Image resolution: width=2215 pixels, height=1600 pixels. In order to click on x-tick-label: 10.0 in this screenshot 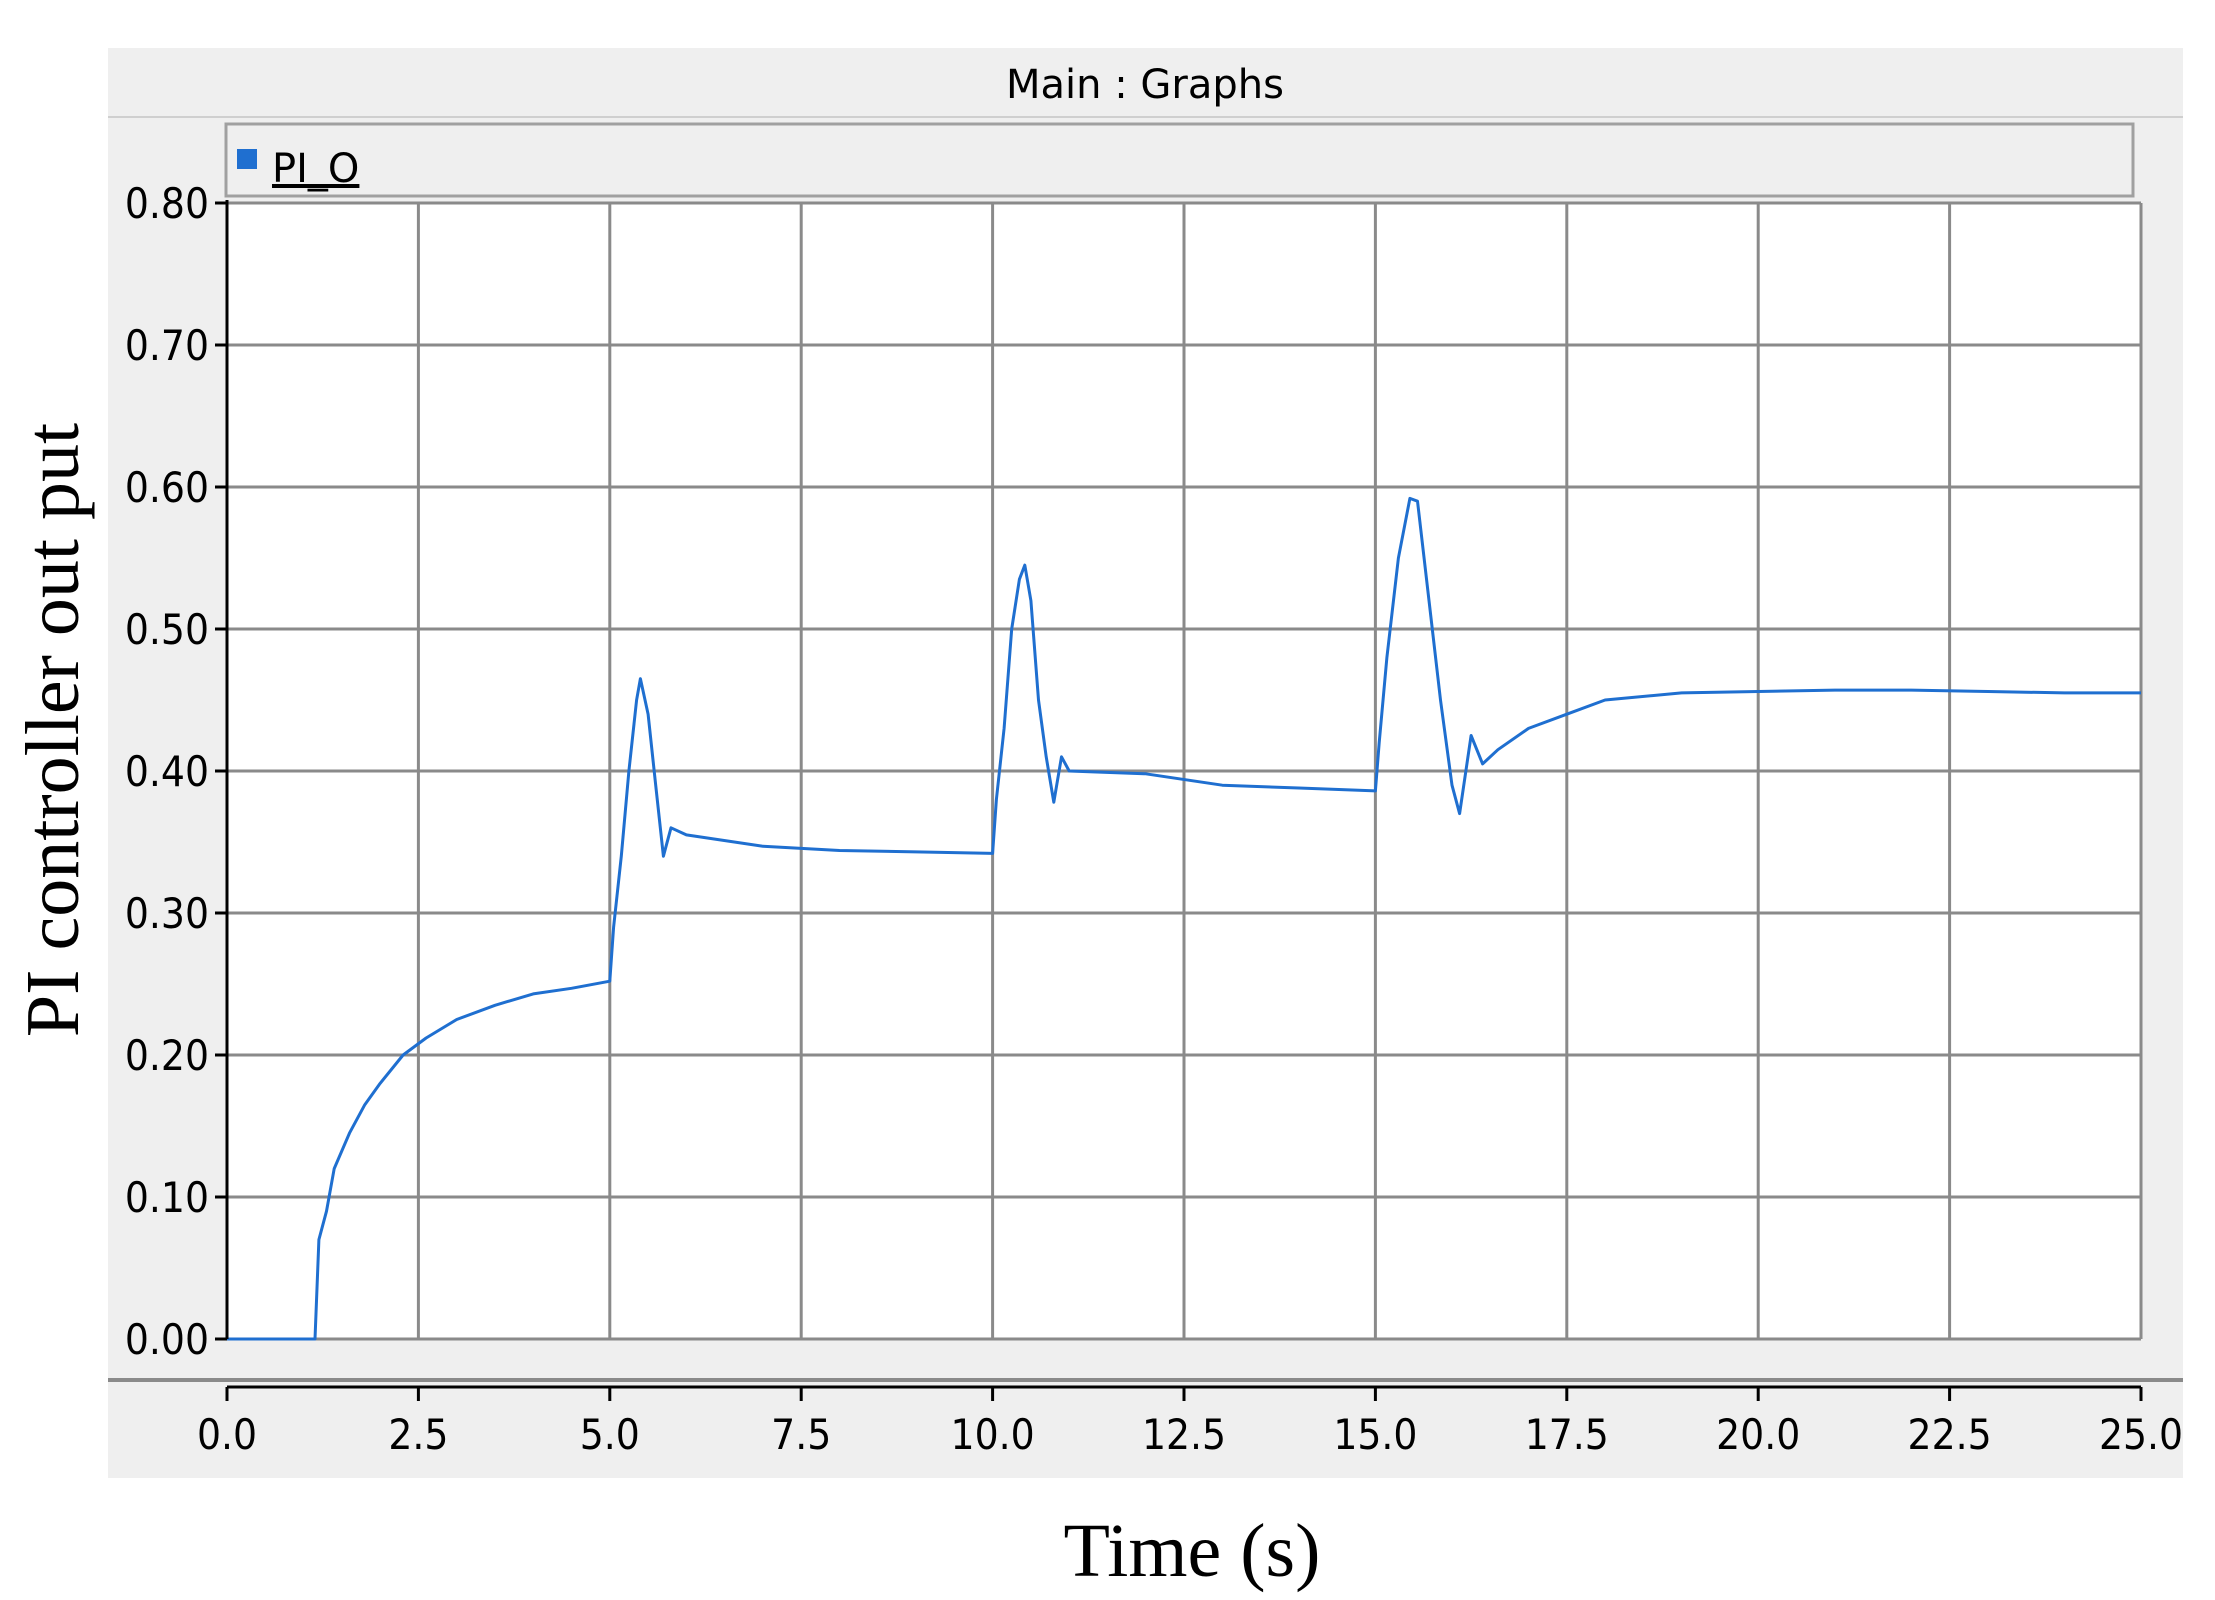, I will do `click(993, 1434)`.